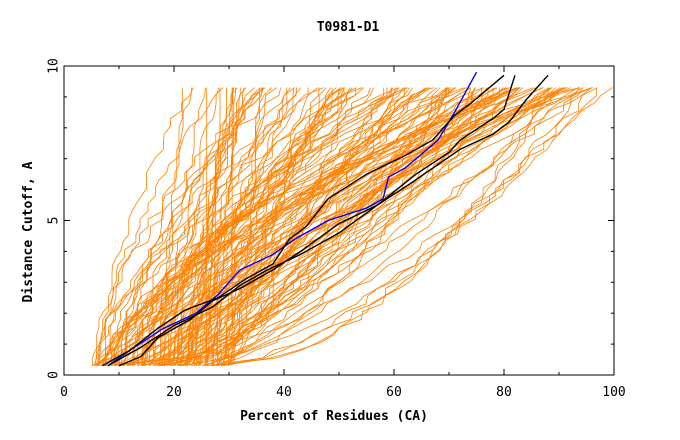 This screenshot has width=680, height=440. What do you see at coordinates (343, 392) in the screenshot?
I see `x-tick-labels: 0 20 40 60 80 100` at bounding box center [343, 392].